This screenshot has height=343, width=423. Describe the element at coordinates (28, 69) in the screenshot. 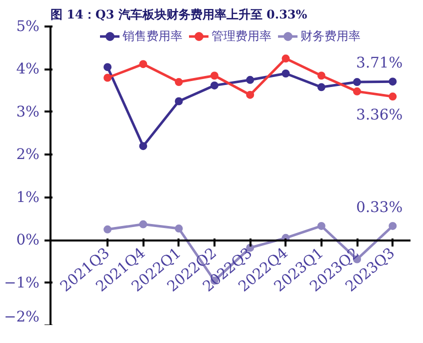

I see `y-tick-label: 4%` at that location.